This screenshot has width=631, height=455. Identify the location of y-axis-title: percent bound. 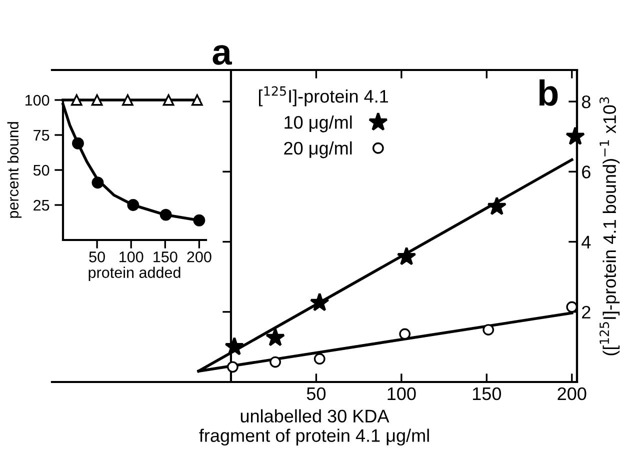
(14, 170).